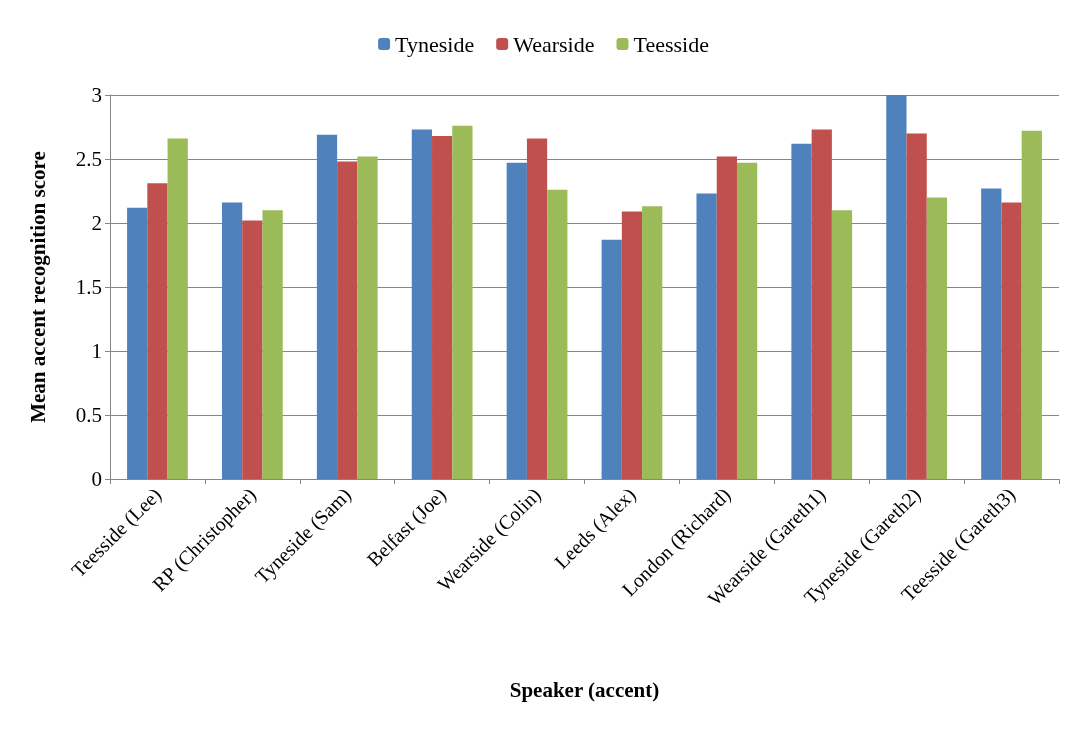  I want to click on legend-label: Tyneside, so click(435, 44).